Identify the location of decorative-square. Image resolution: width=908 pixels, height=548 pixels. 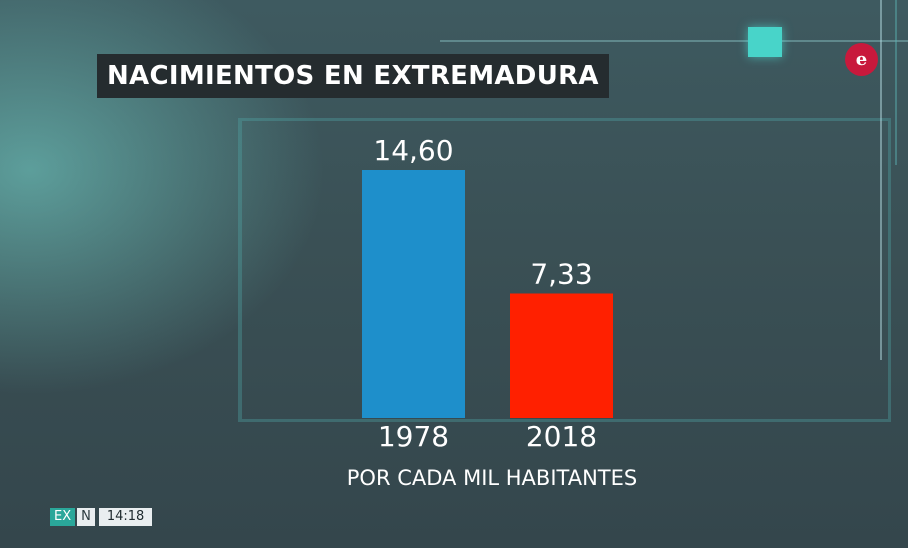
(765, 42).